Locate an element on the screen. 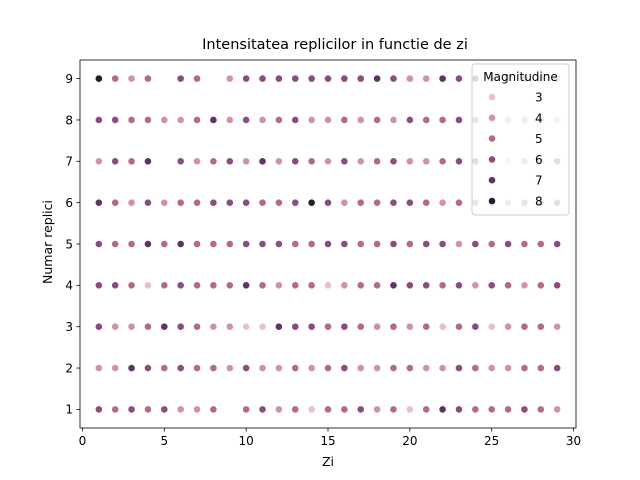 This screenshot has height=480, width=640. y-tick-label: 4 is located at coordinates (69, 286).